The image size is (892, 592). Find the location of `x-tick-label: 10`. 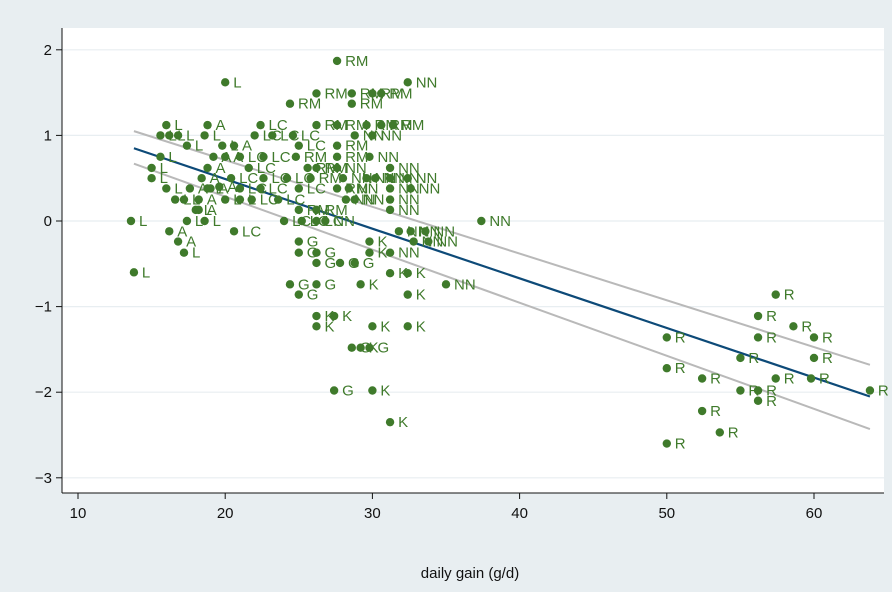

x-tick-label: 10 is located at coordinates (78, 513).